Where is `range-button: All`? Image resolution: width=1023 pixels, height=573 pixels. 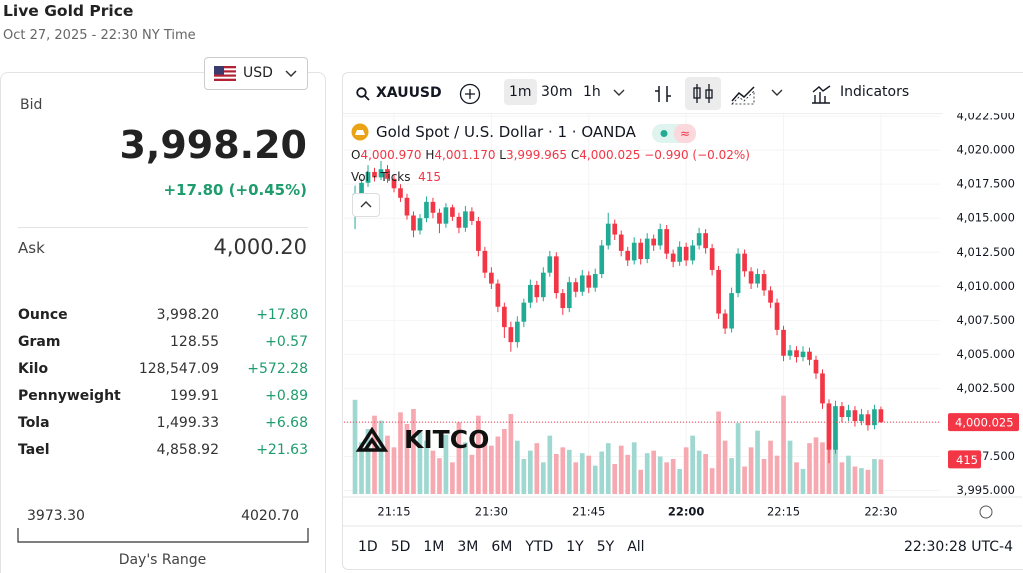
range-button: All is located at coordinates (636, 547).